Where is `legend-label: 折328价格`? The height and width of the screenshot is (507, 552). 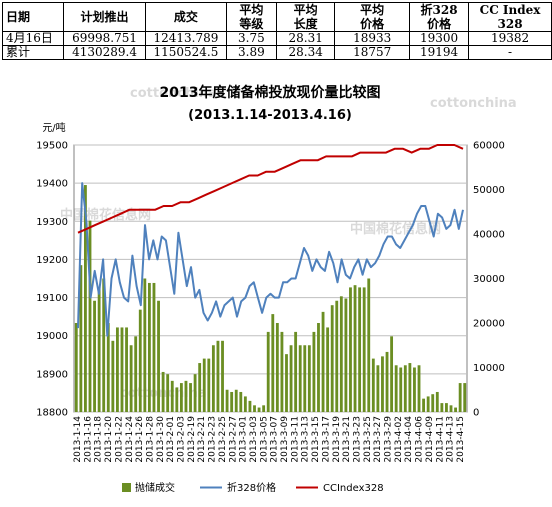 legend-label: 折328价格 is located at coordinates (251, 487).